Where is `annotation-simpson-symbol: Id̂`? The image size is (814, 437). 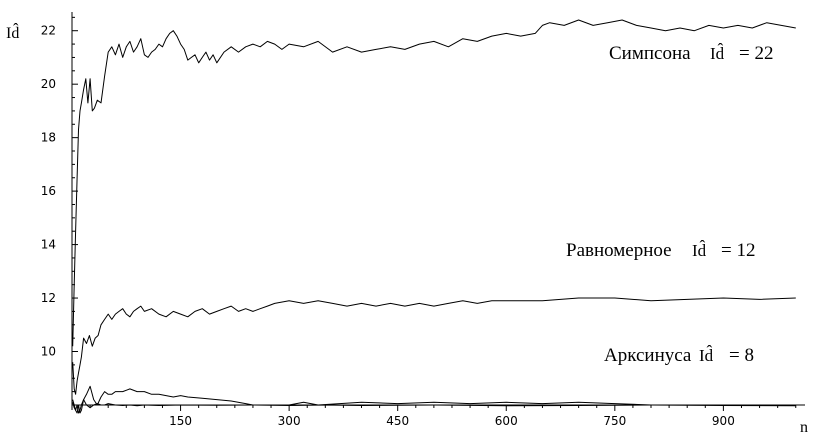
annotation-simpson-symbol: Id̂ is located at coordinates (717, 53).